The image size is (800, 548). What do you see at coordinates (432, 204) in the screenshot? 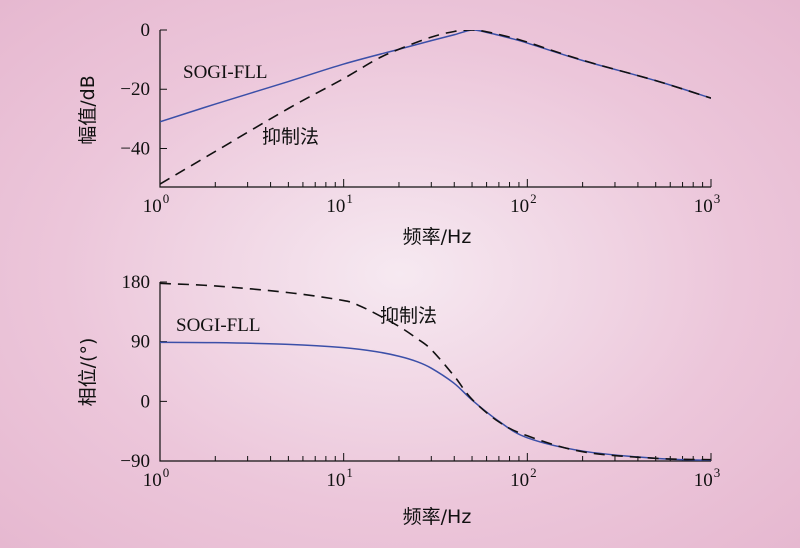
I see `magnitude-x-tick-labels: 10⁰ 10¹ 10² 10³` at bounding box center [432, 204].